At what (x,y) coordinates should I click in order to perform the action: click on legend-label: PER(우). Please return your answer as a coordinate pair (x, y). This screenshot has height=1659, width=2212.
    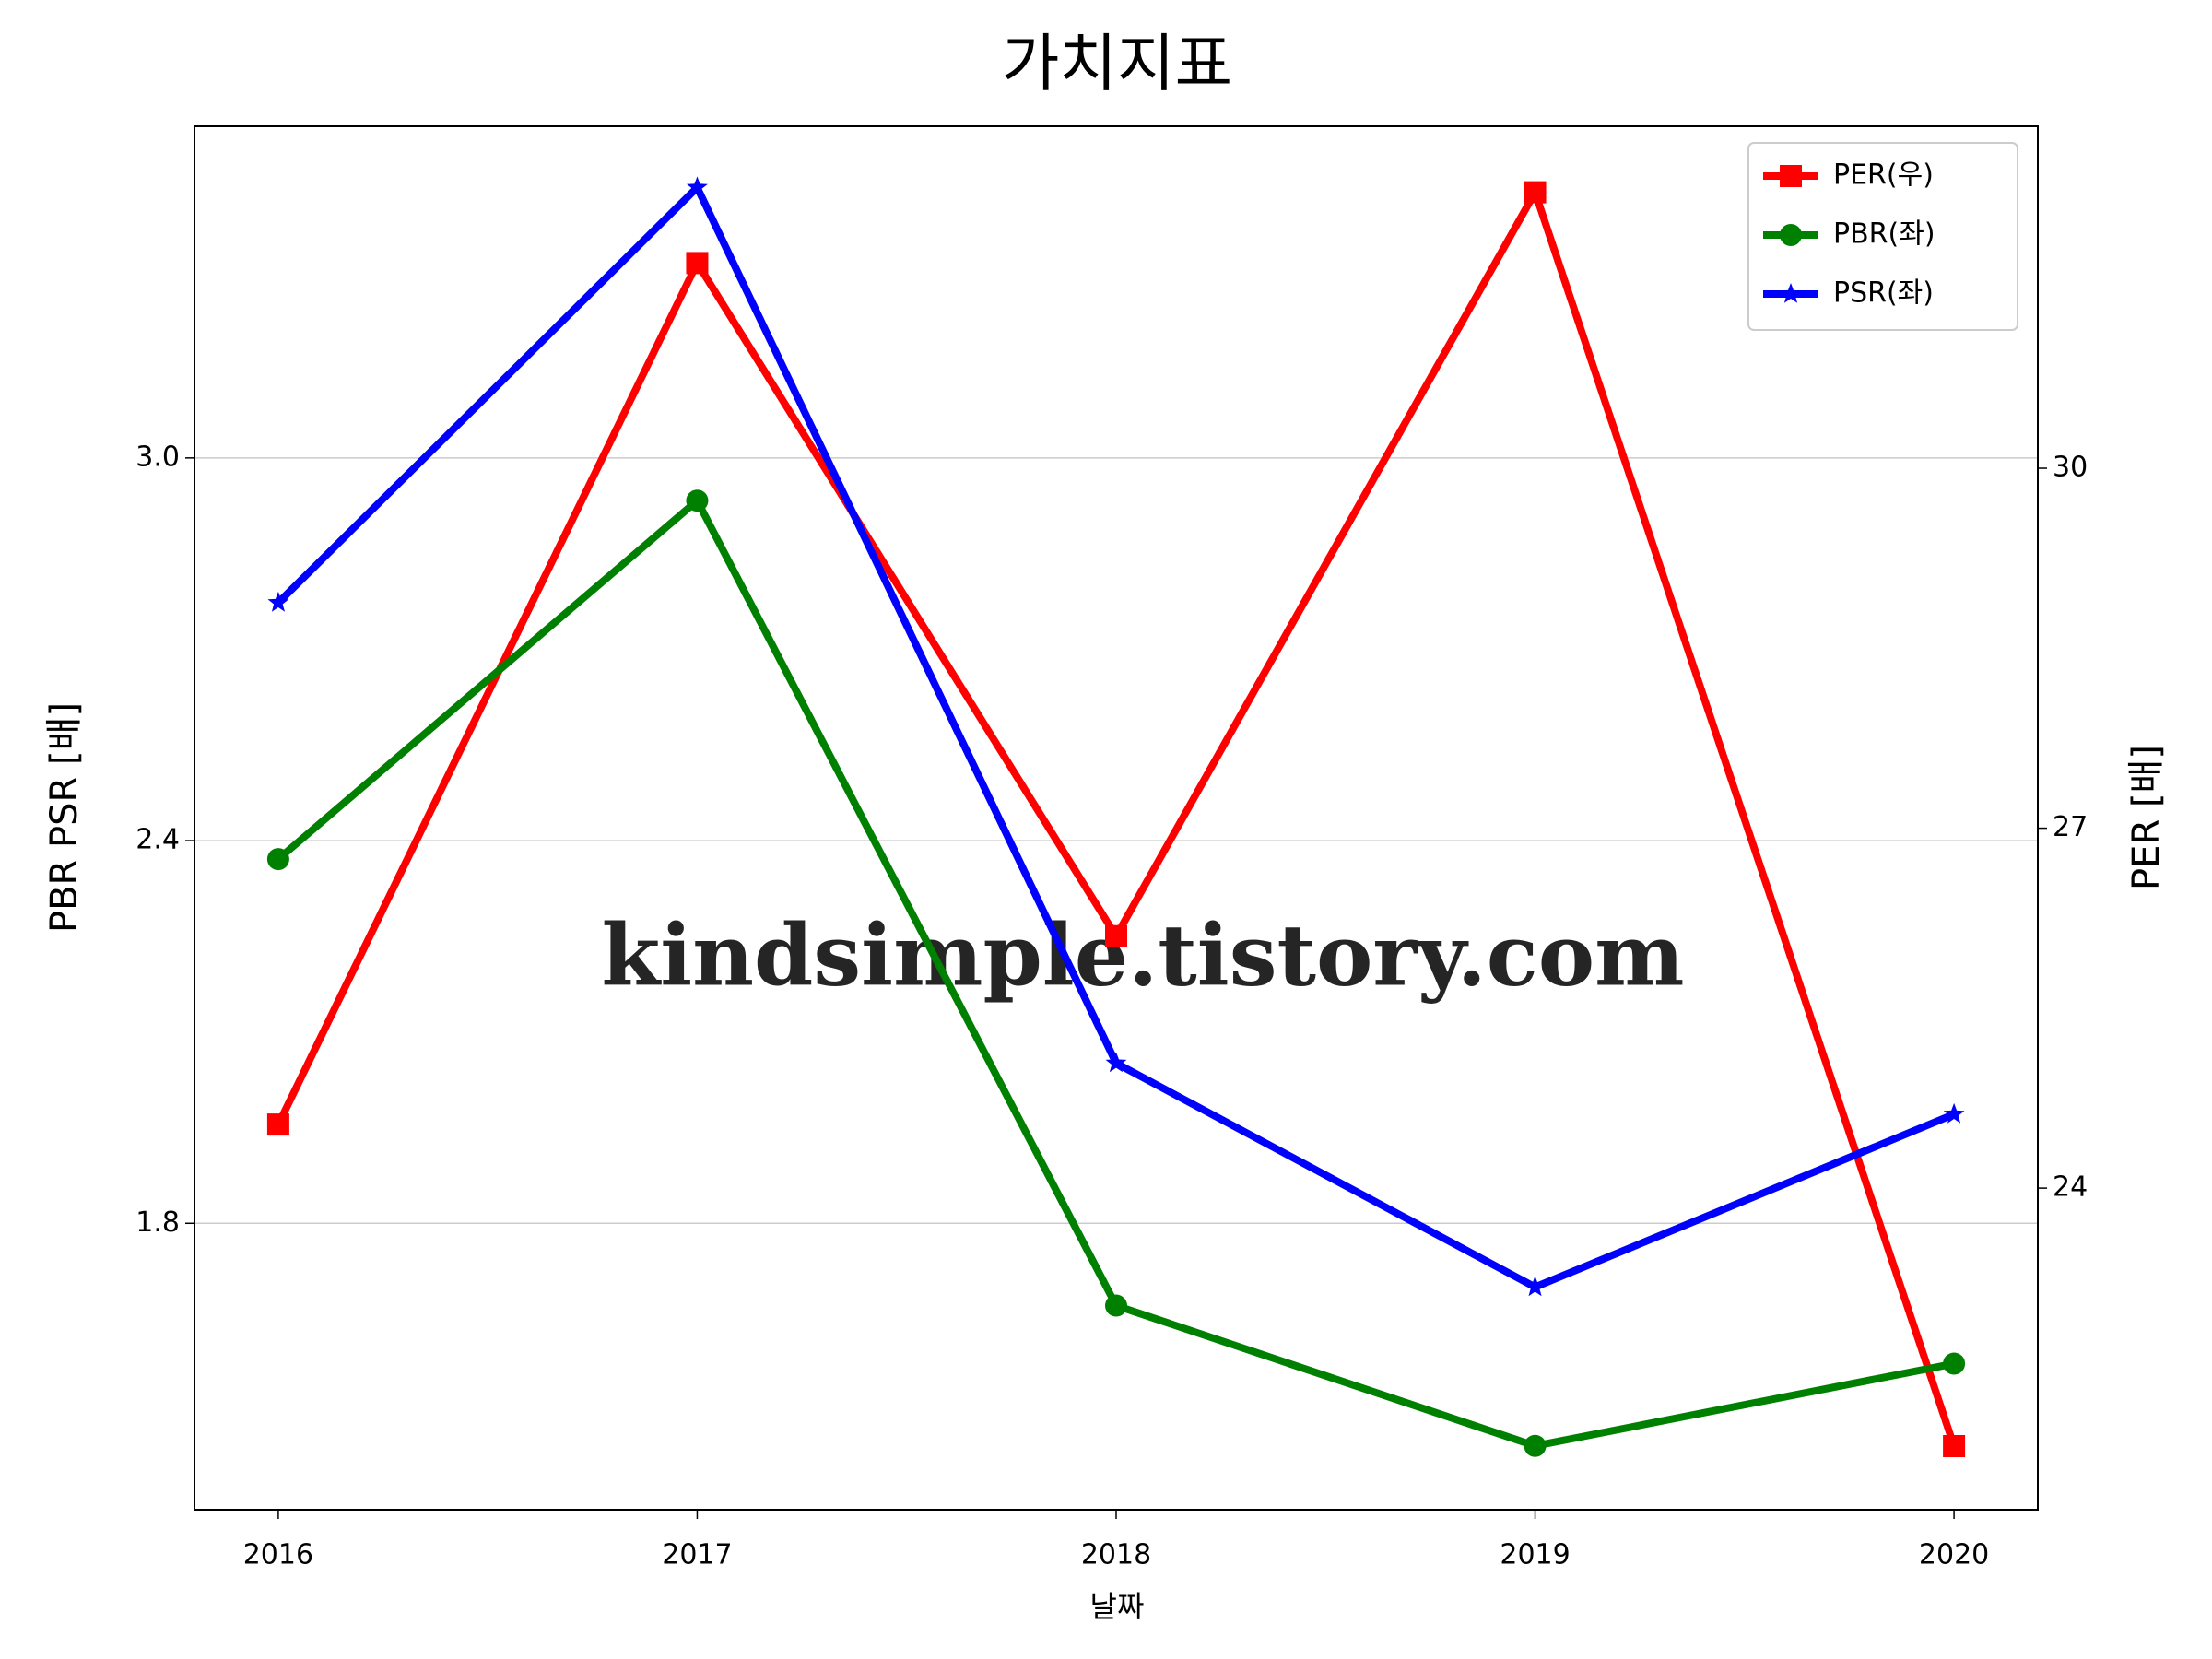
    Looking at the image, I should click on (1883, 175).